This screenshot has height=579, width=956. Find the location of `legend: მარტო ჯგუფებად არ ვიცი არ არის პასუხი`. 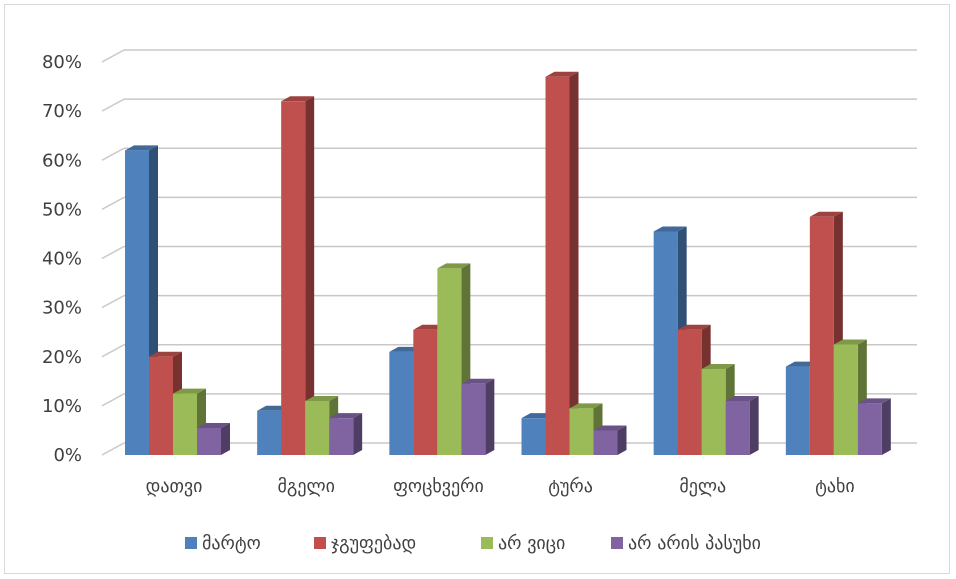

legend: მარტო ჯგუფებად არ ვიცი არ არის პასუხი is located at coordinates (473, 543).